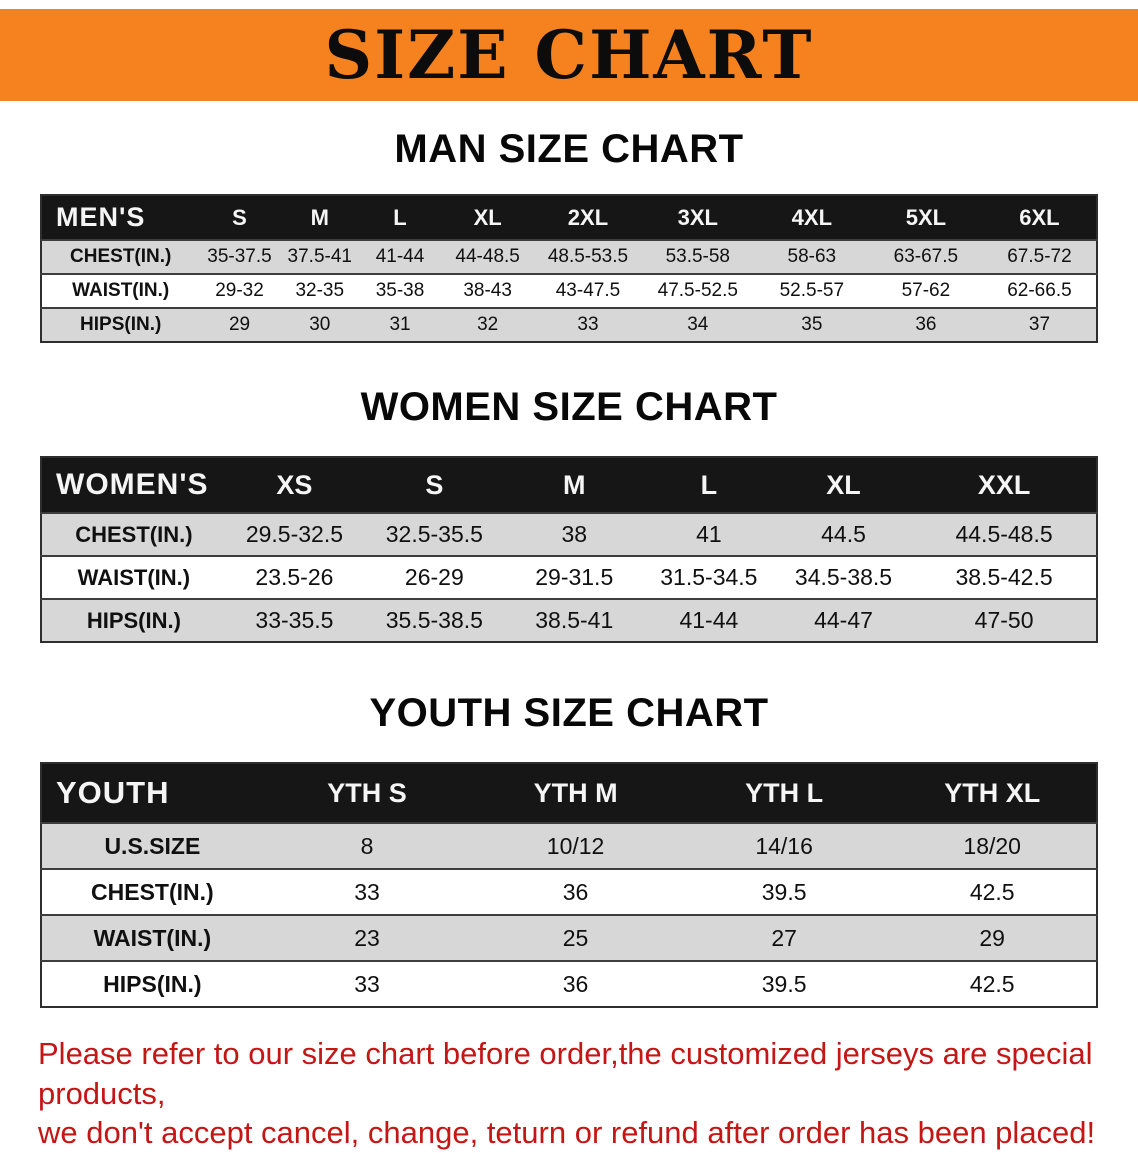 The image size is (1138, 1153). Describe the element at coordinates (569, 485) in the screenshot. I see `women-header-row: WOMEN'S XS S M L XL XXL` at that location.